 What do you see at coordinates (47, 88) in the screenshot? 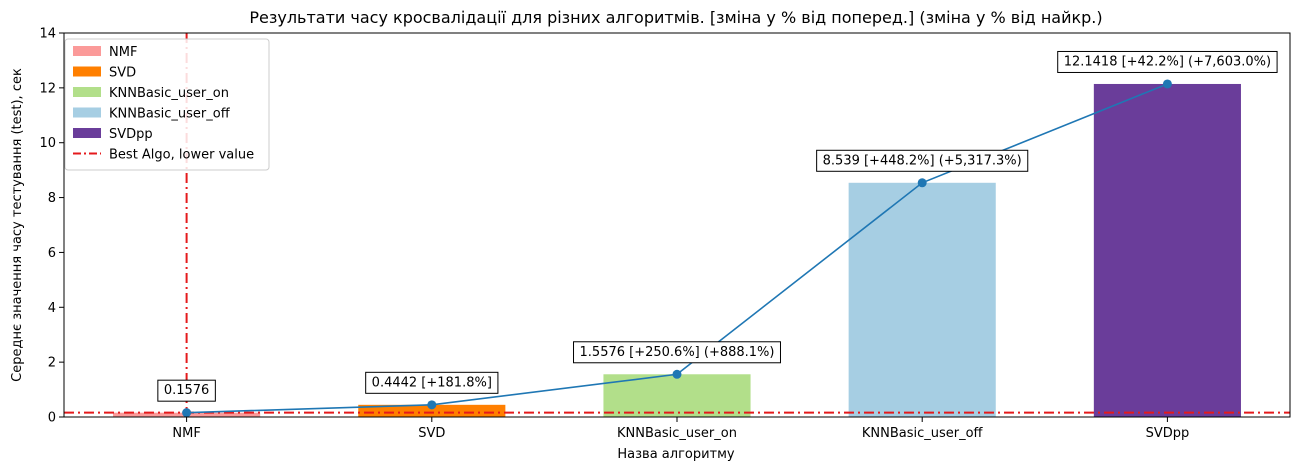
I see `y-tick-label: 12` at bounding box center [47, 88].